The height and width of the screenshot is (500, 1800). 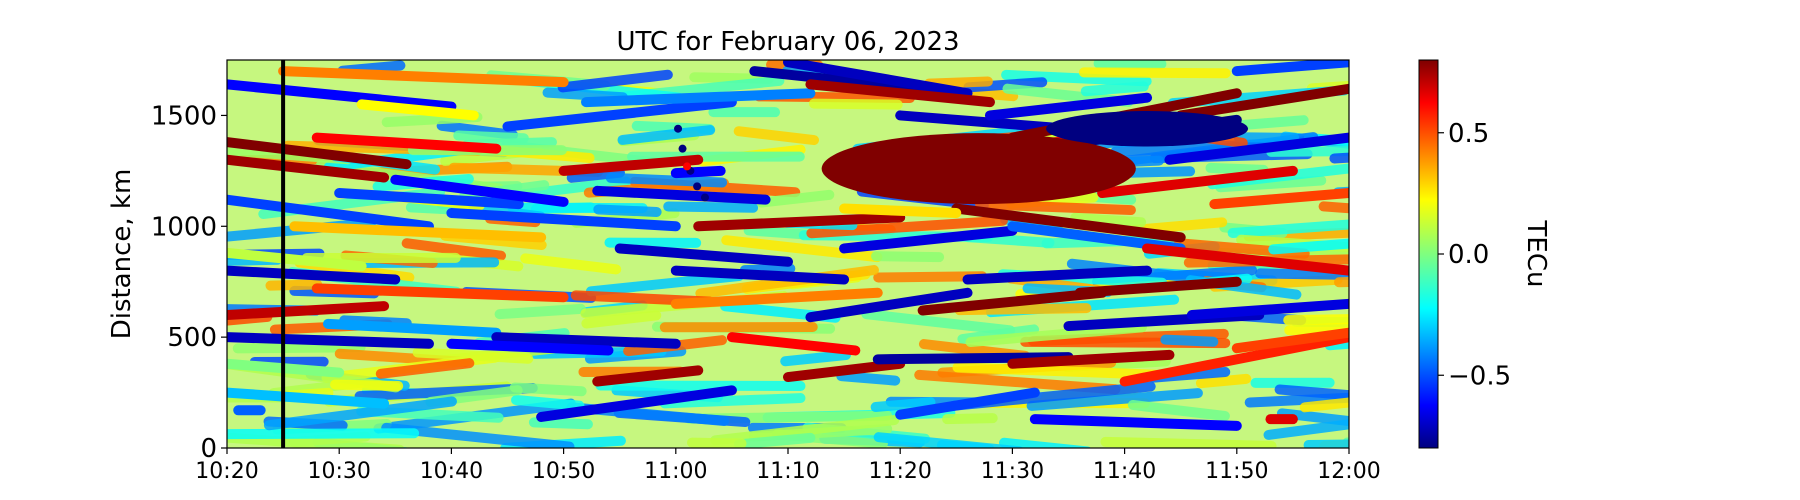 What do you see at coordinates (1012, 471) in the screenshot?
I see `x-tick-label: 11:30` at bounding box center [1012, 471].